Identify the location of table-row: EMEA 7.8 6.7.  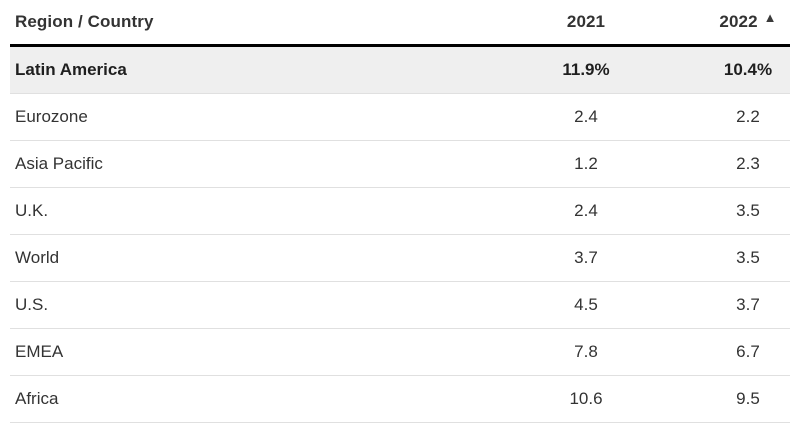
(400, 352).